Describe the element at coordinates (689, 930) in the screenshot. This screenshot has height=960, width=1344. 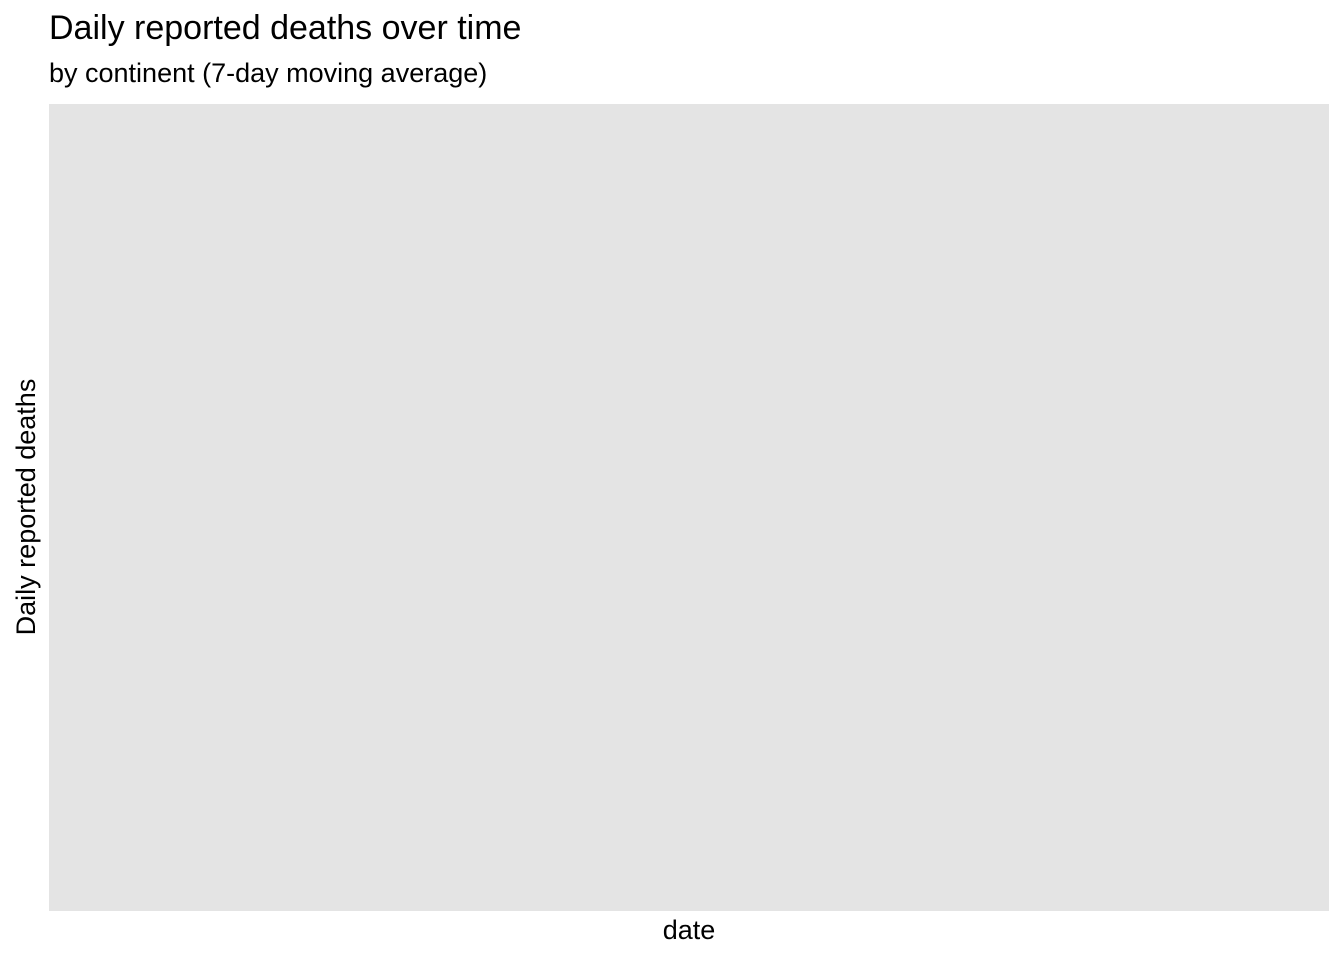
I see `x-axis-label: date` at that location.